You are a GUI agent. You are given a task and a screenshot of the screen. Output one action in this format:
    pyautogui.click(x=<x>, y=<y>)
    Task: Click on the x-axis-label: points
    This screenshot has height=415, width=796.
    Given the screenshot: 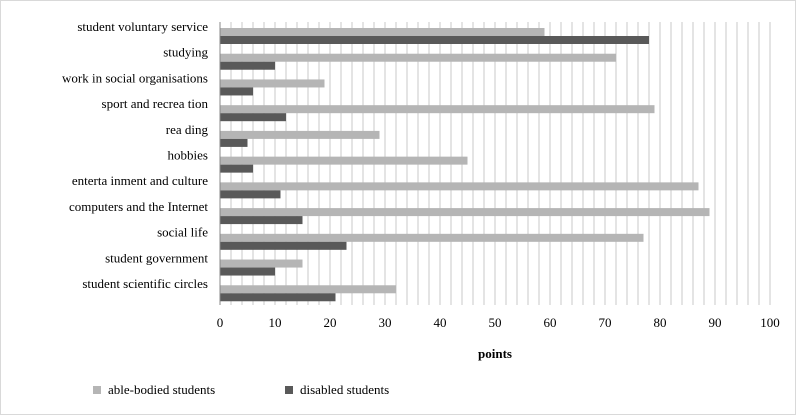 What is the action you would take?
    pyautogui.click(x=495, y=353)
    